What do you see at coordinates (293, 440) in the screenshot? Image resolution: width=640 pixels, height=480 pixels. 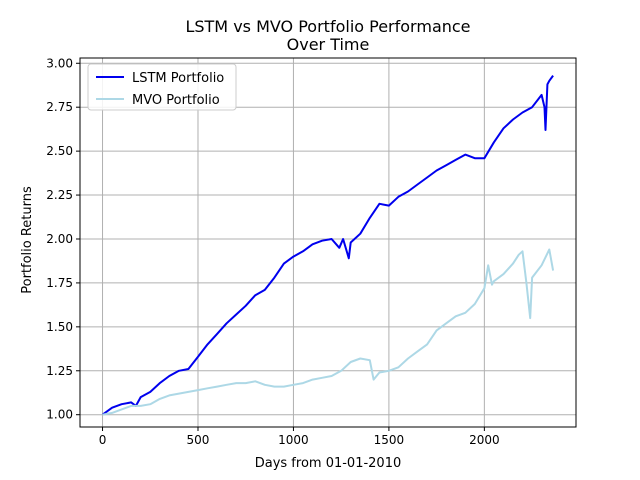 I see `x-tick-label: 1000` at bounding box center [293, 440].